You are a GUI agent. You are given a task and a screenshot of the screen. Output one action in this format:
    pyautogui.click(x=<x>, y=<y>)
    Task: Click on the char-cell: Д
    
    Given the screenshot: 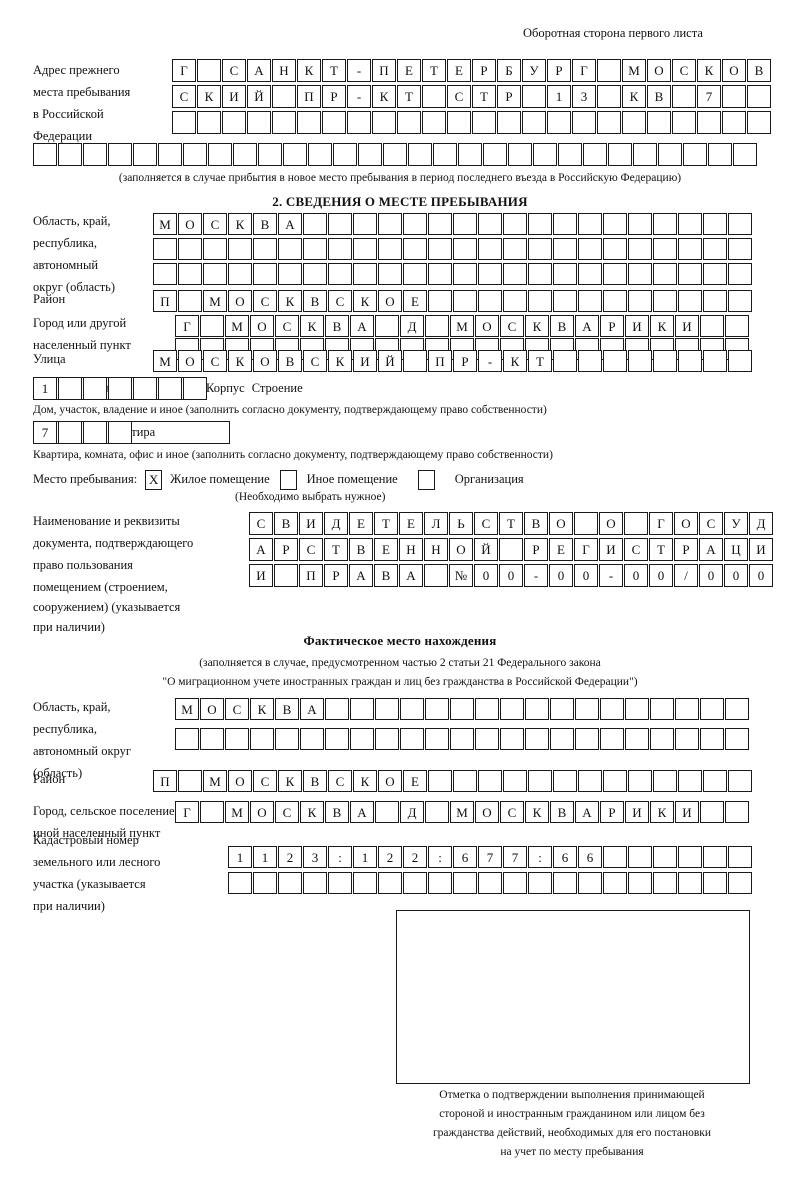 What is the action you would take?
    pyautogui.click(x=412, y=812)
    